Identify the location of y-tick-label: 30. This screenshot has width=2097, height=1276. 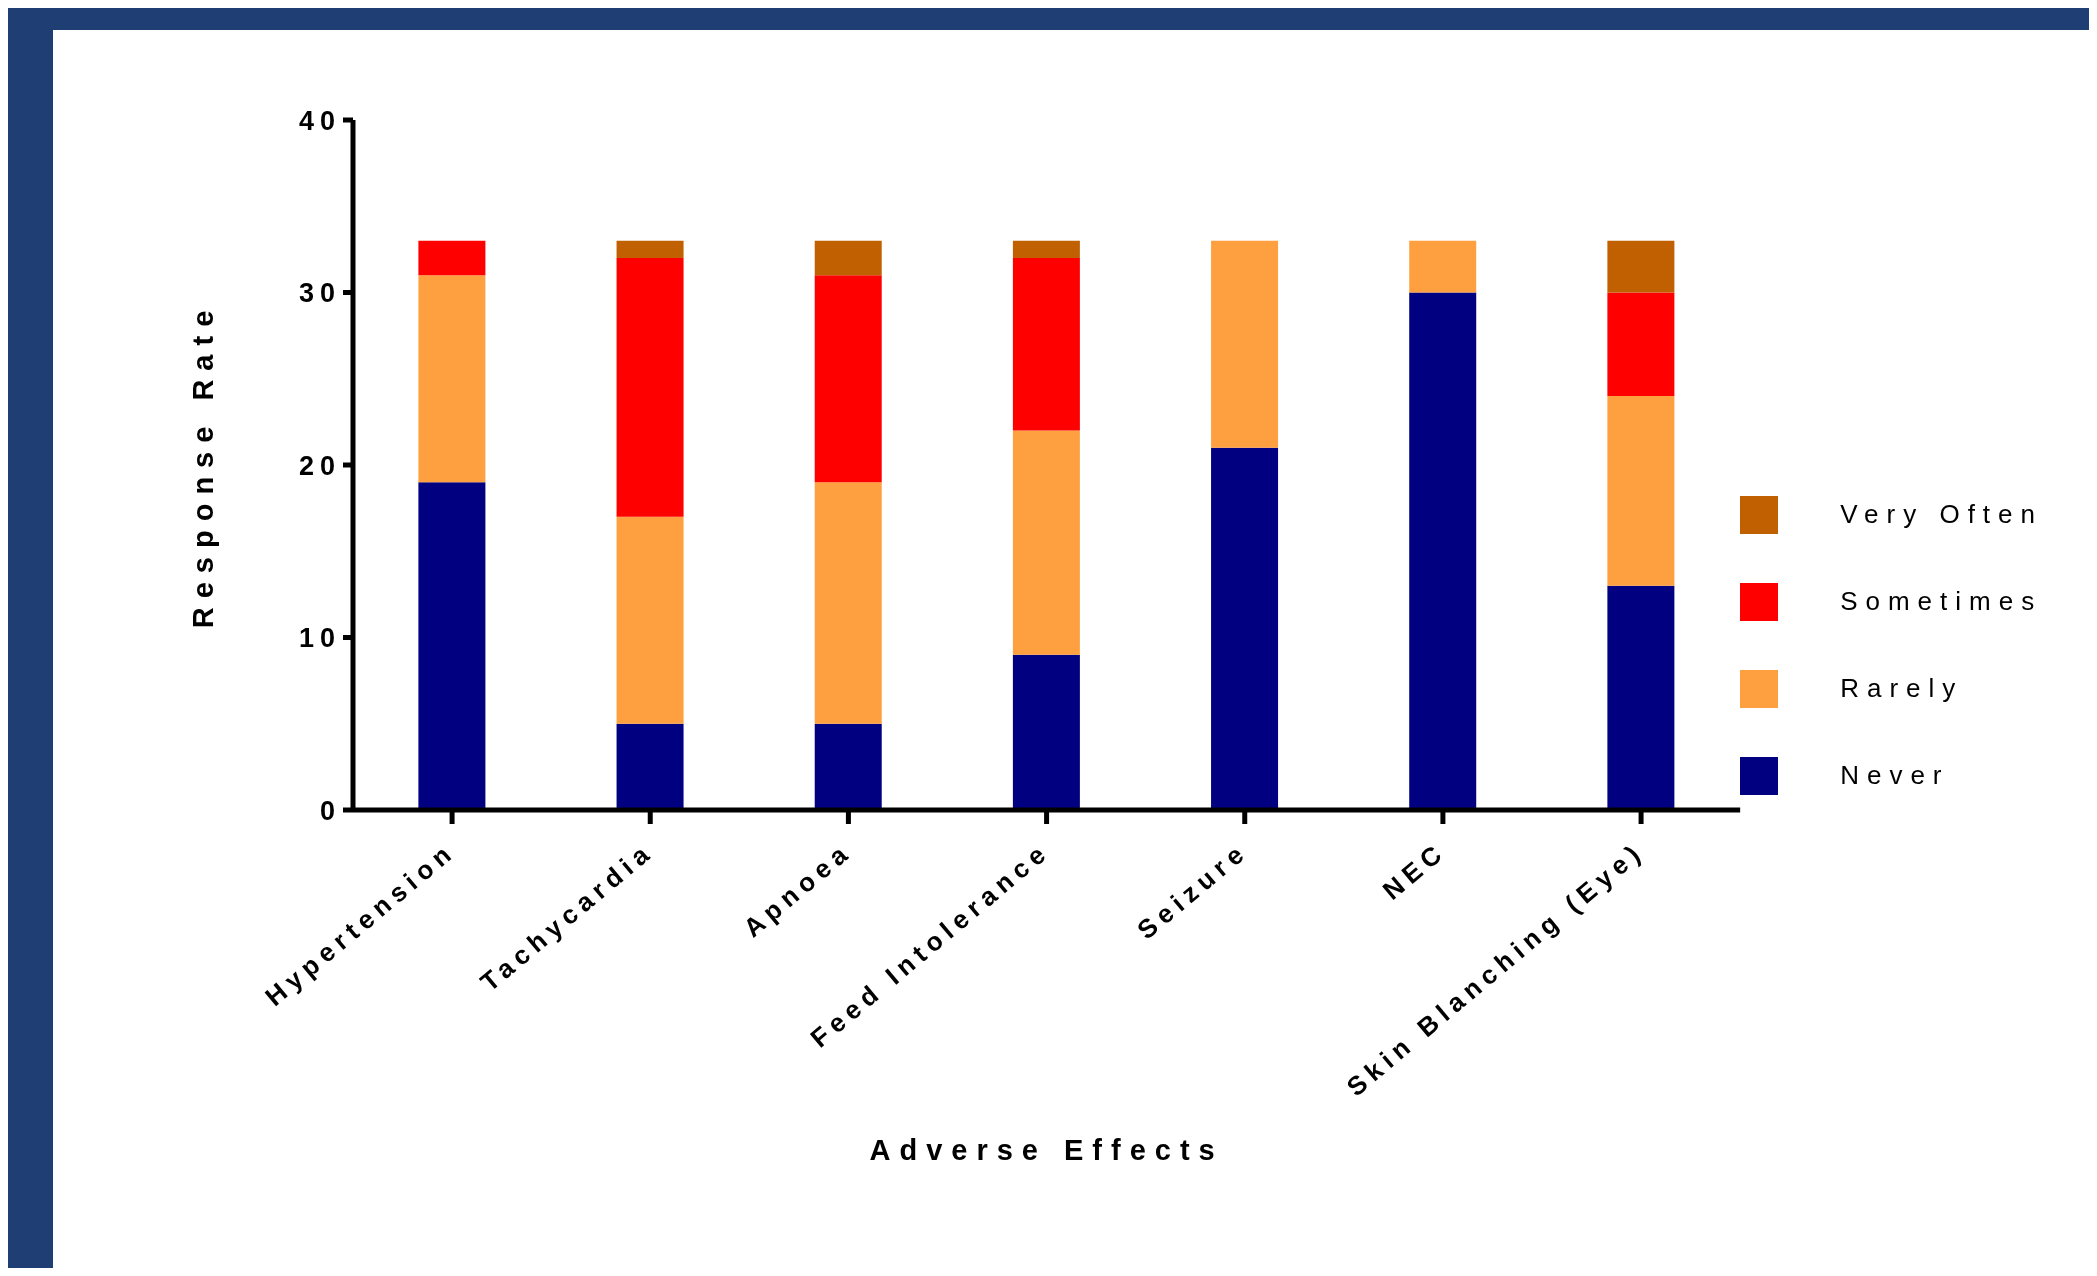
(319, 293).